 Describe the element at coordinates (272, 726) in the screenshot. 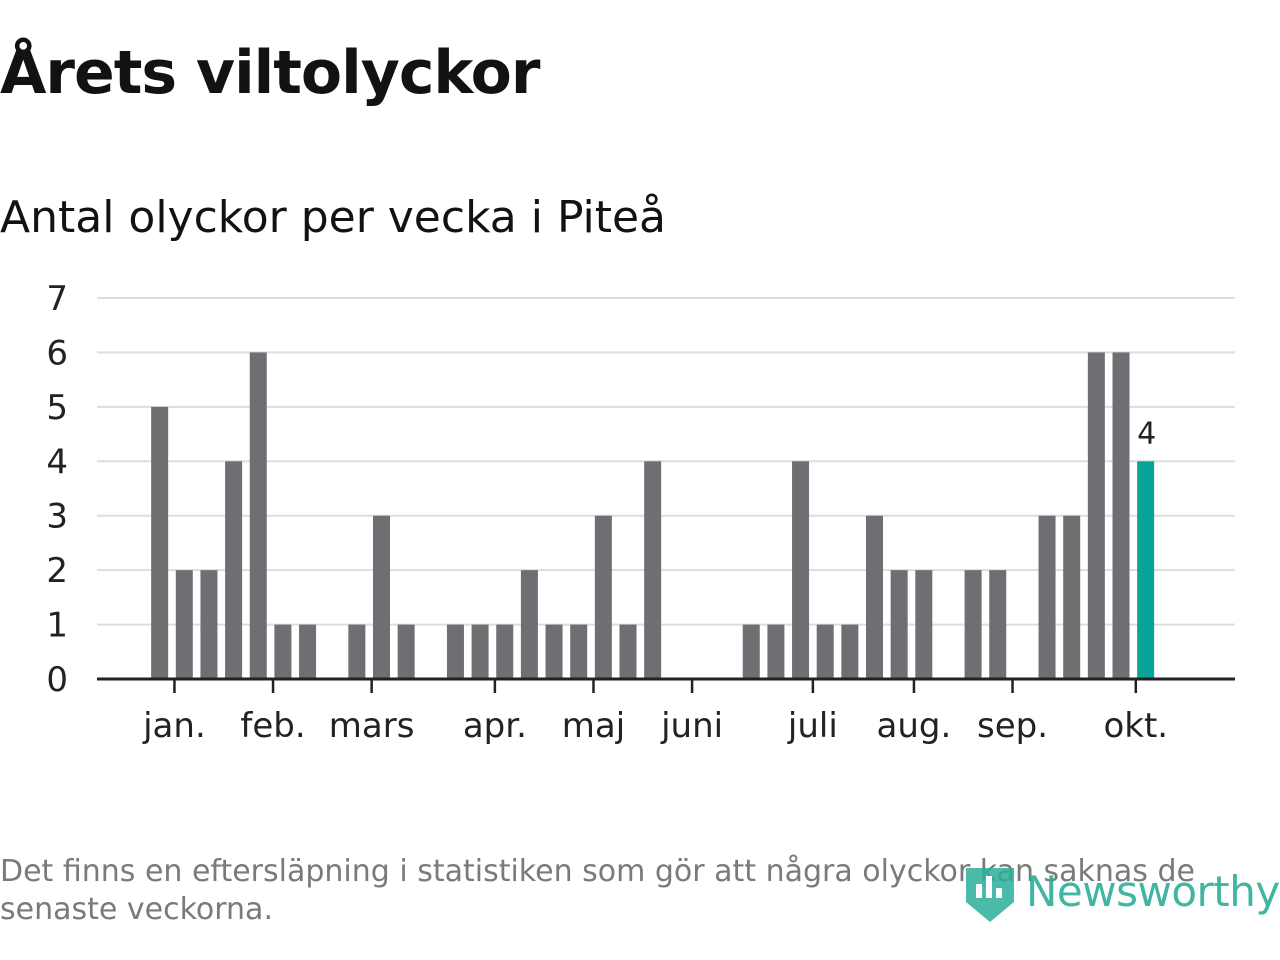

I see `x-tick-label-feb.: feb.` at that location.